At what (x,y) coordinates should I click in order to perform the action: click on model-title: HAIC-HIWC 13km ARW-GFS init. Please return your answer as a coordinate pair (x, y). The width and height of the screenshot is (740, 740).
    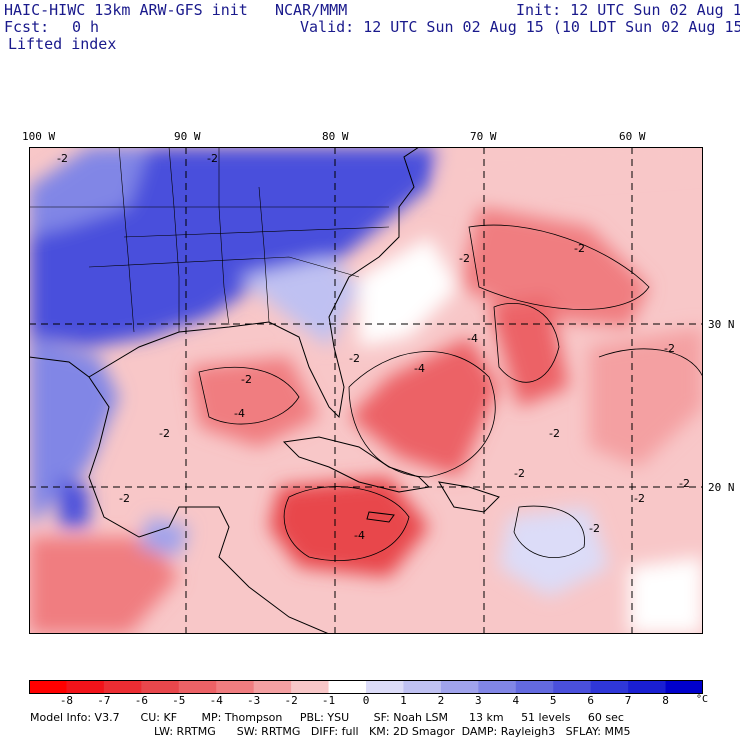
    Looking at the image, I should click on (126, 10).